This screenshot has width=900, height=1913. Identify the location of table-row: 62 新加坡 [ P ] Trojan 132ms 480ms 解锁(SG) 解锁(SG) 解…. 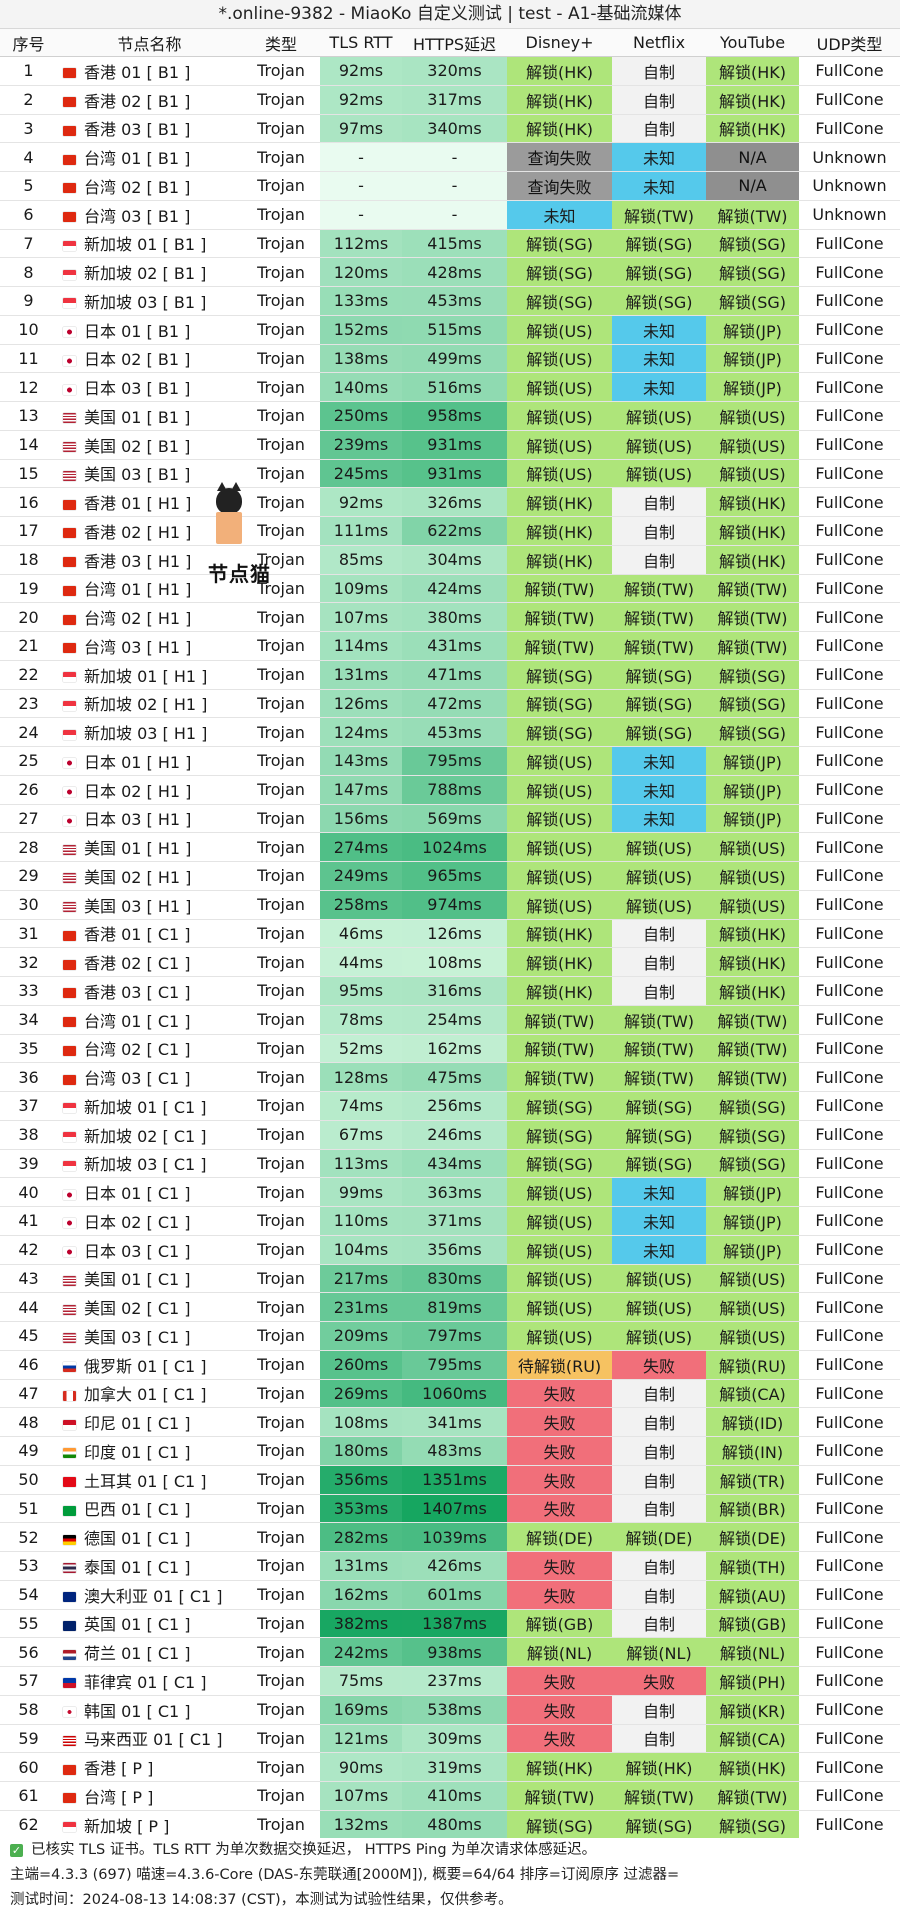
(450, 1825).